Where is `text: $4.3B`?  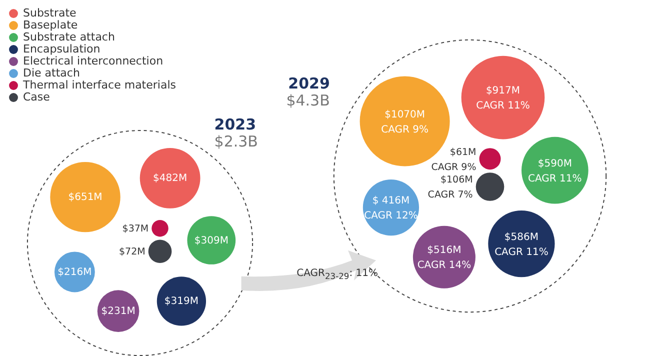 text: $4.3B is located at coordinates (308, 100).